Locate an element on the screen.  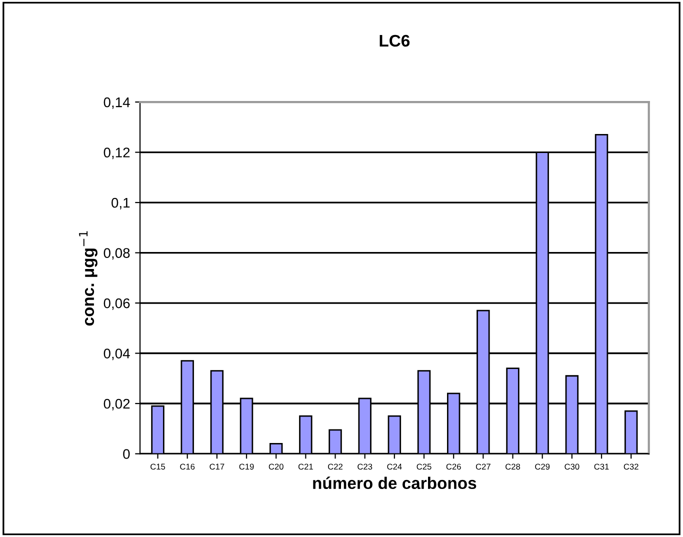
x-axis-title: número de carbonos is located at coordinates (394, 483).